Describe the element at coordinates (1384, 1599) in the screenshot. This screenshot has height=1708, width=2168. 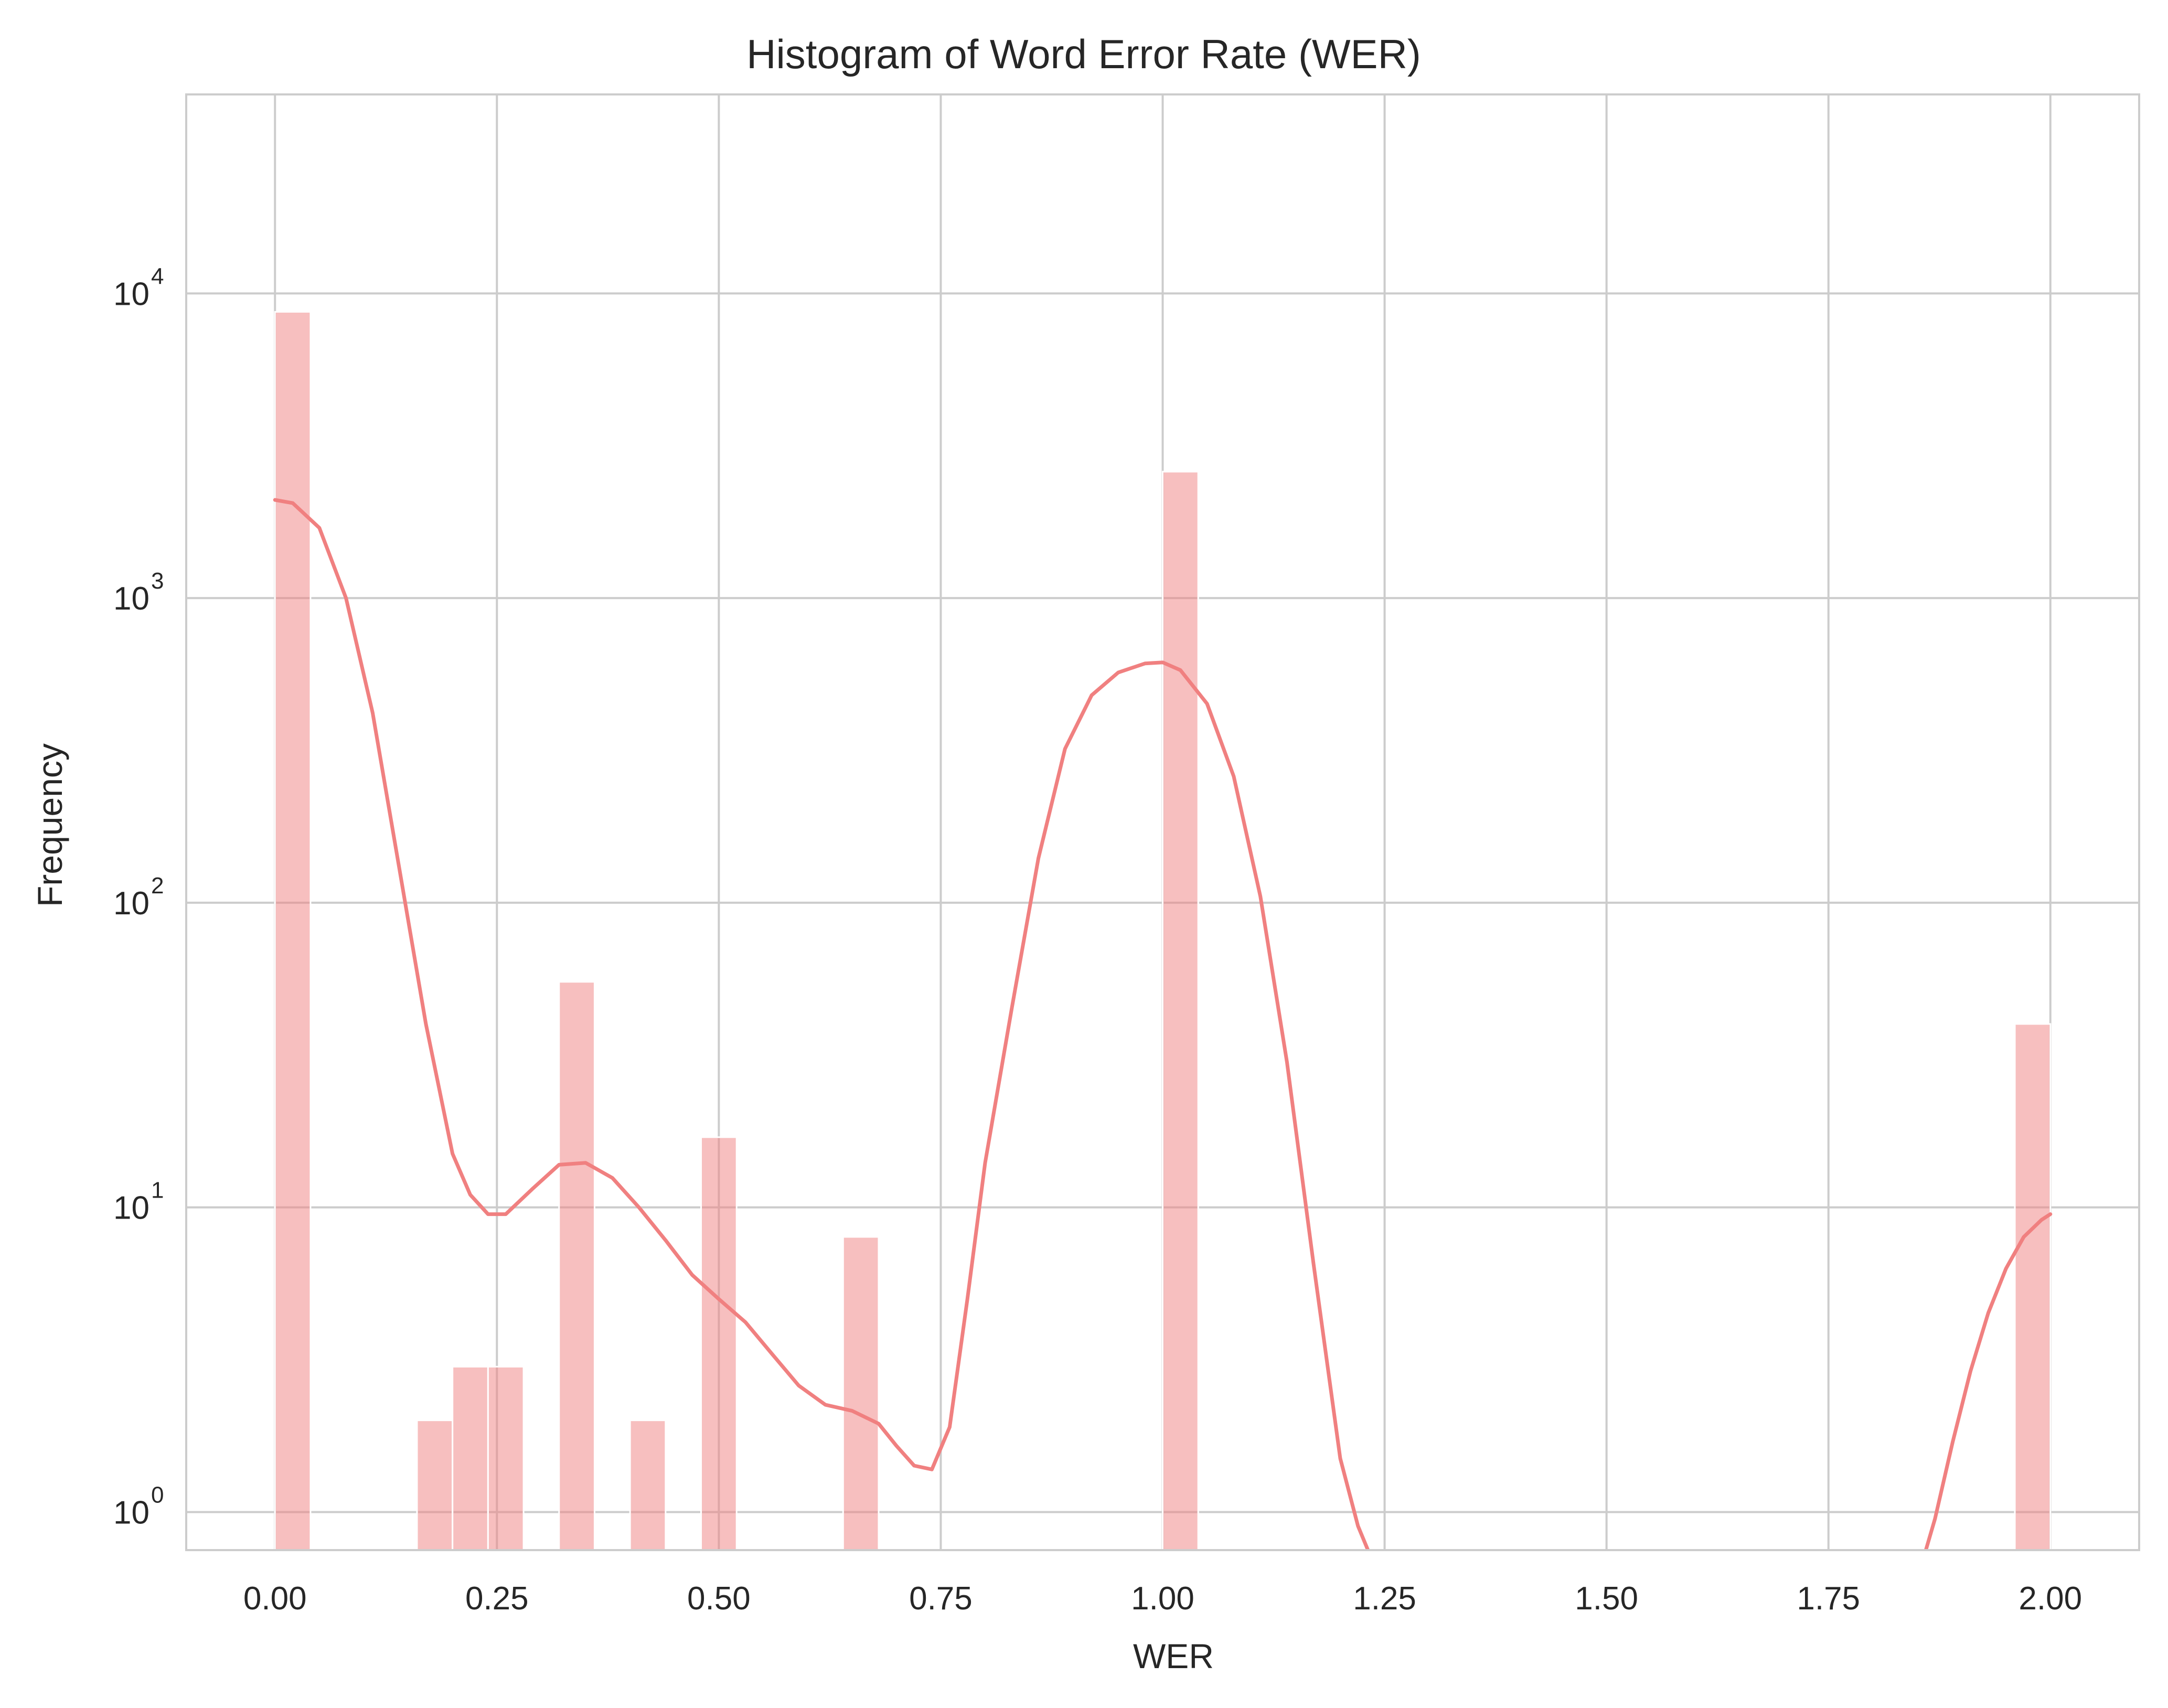
I see `x-tick-label: 1.25` at that location.